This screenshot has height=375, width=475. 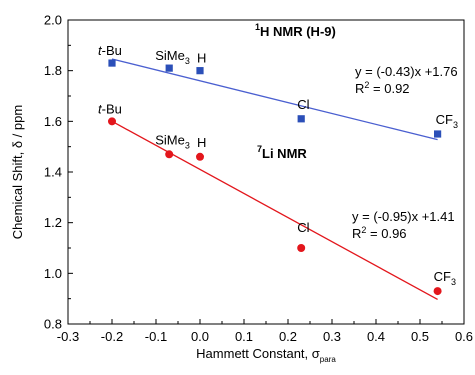 I want to click on h-nmr-title: 1H NMR (H-9), so click(x=295, y=30).